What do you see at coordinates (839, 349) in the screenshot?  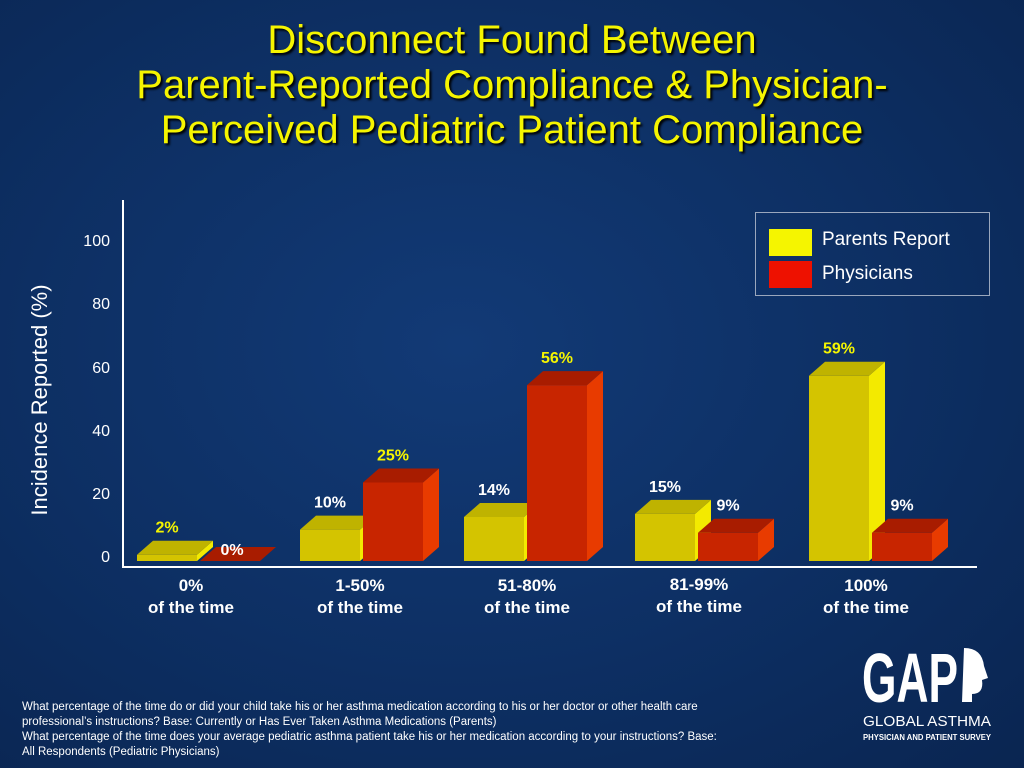 I see `data-label: 59%` at bounding box center [839, 349].